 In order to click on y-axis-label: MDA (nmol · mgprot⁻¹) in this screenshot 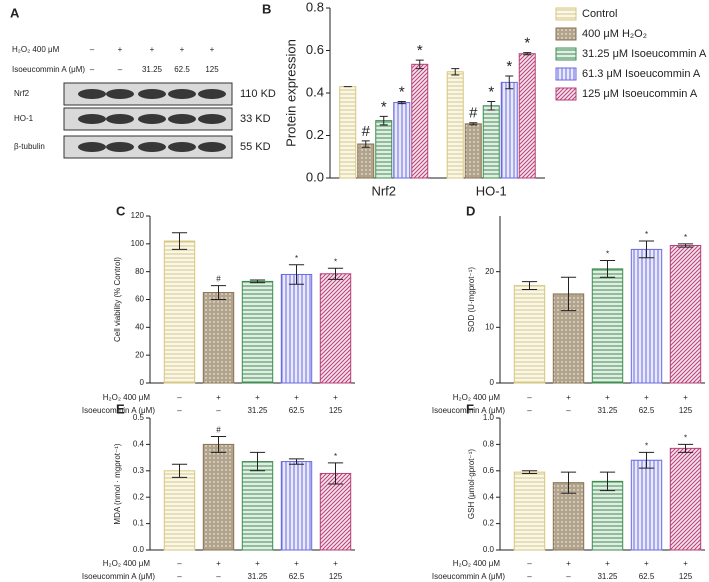, I will do `click(117, 483)`.